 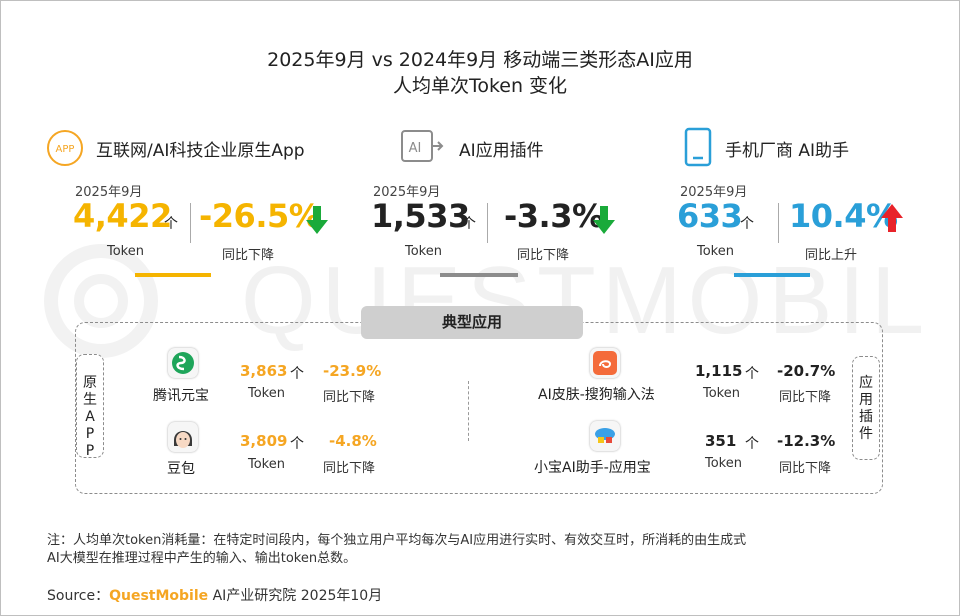 I want to click on app-value: 3,863, so click(x=264, y=371).